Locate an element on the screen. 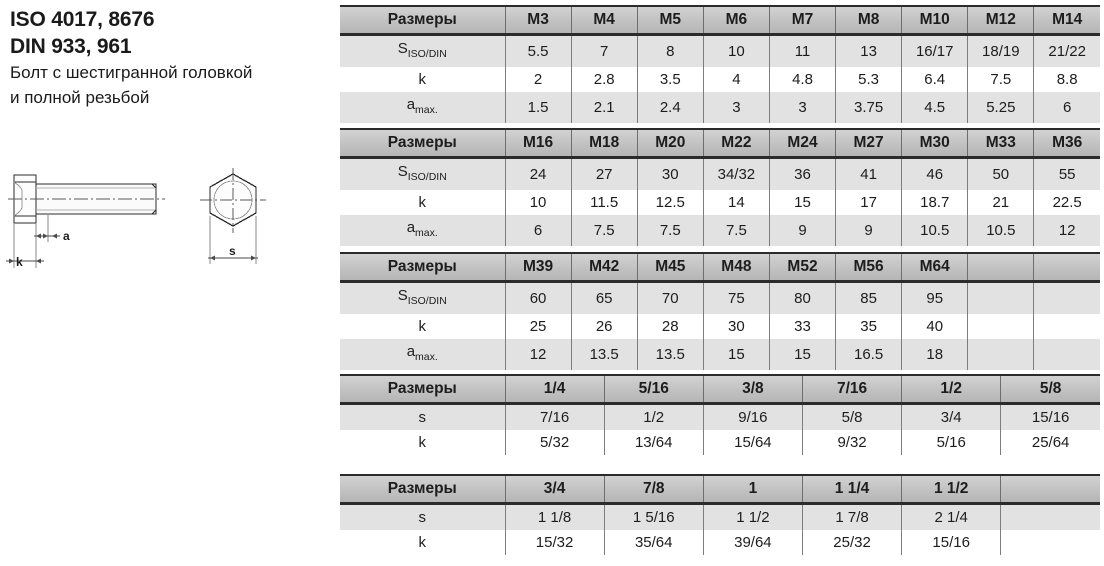  header-cell-size: M12 is located at coordinates (1001, 20).